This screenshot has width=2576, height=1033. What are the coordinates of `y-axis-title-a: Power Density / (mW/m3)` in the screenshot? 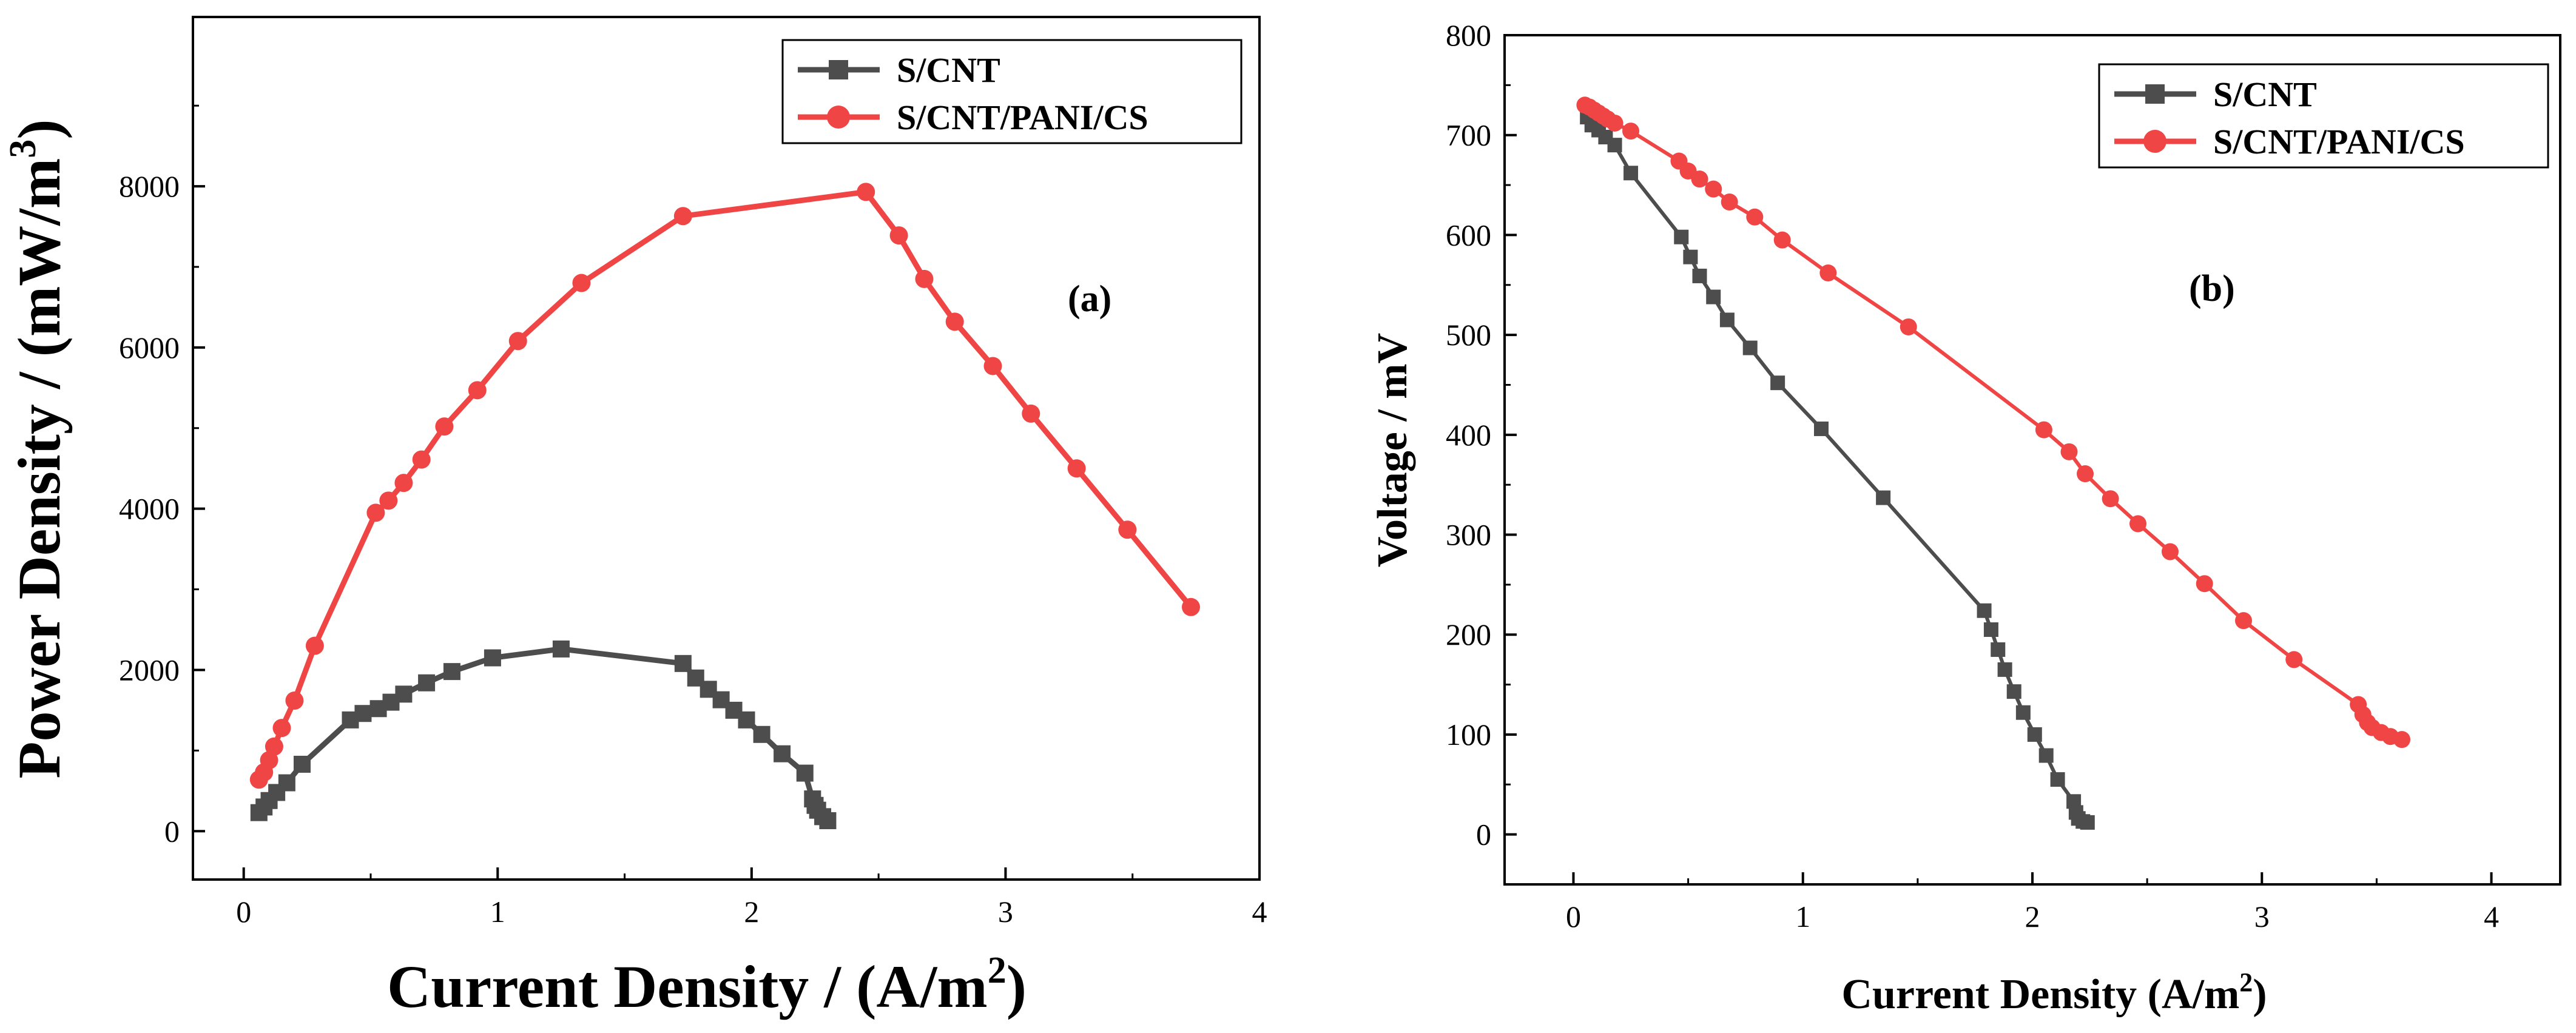 It's located at (37, 448).